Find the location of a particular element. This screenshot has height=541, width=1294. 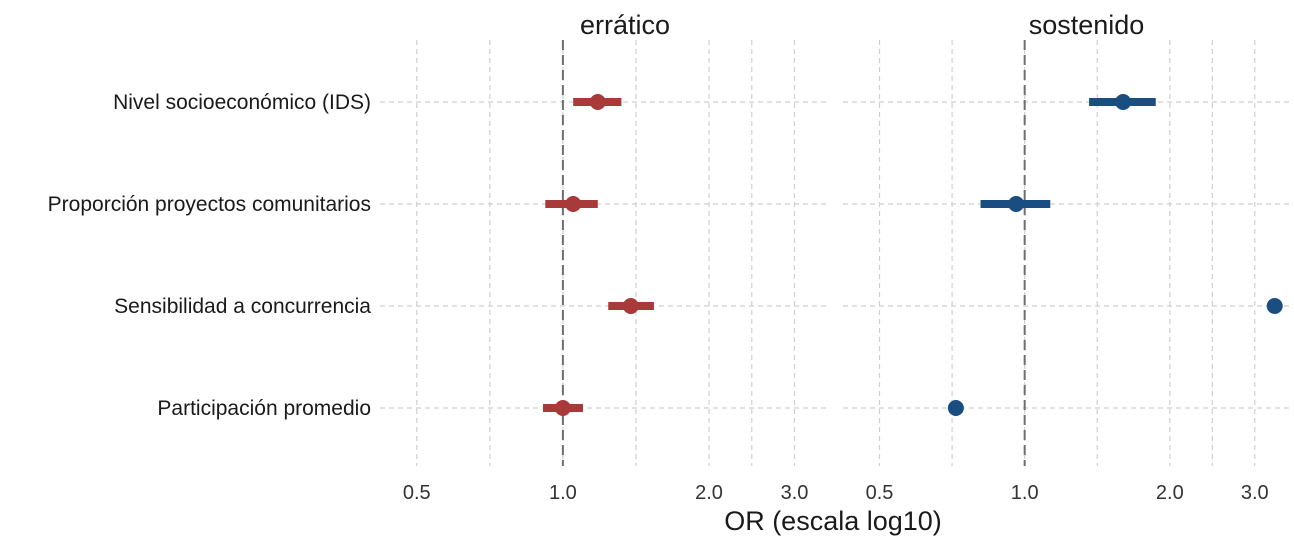

panel-title: errático is located at coordinates (625, 25).